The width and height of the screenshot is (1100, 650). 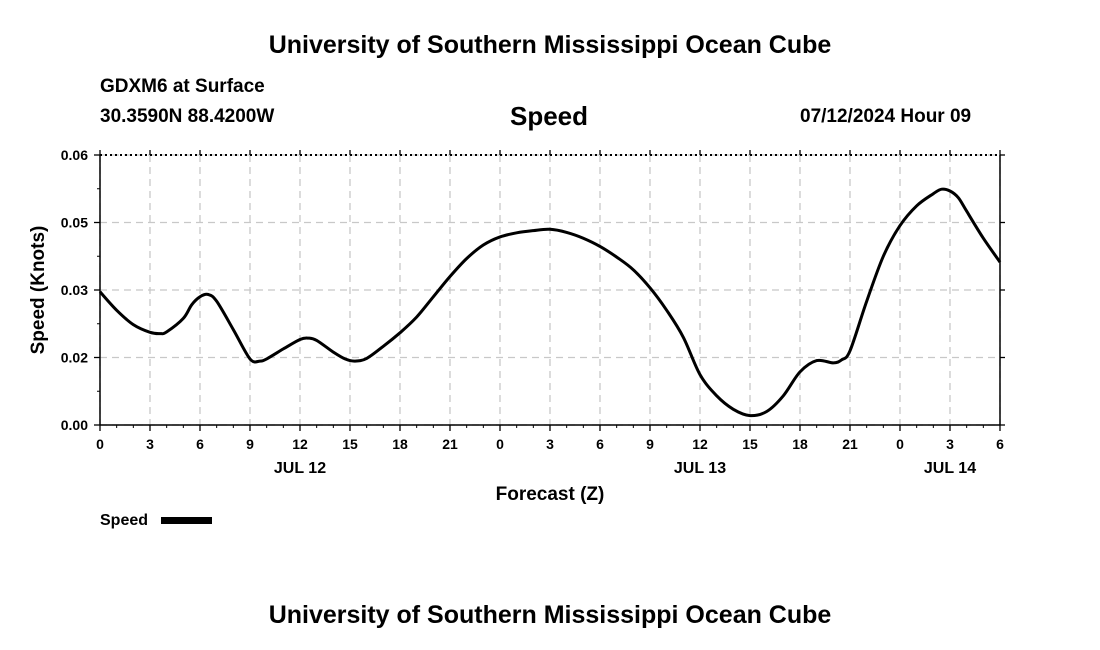 What do you see at coordinates (186, 520) in the screenshot?
I see `legend-swatch` at bounding box center [186, 520].